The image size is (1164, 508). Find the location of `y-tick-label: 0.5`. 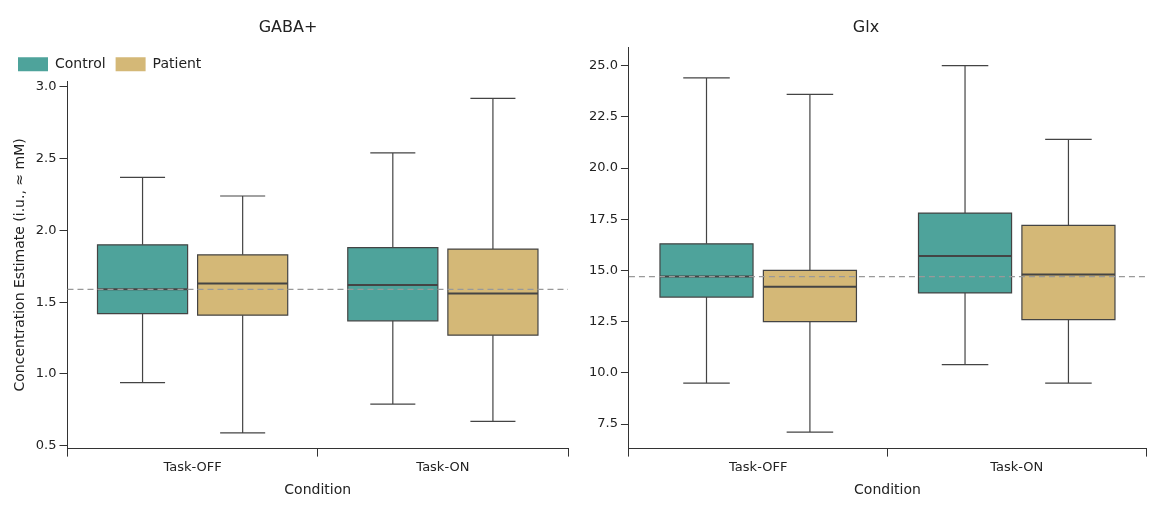

y-tick-label: 0.5 is located at coordinates (46, 445).